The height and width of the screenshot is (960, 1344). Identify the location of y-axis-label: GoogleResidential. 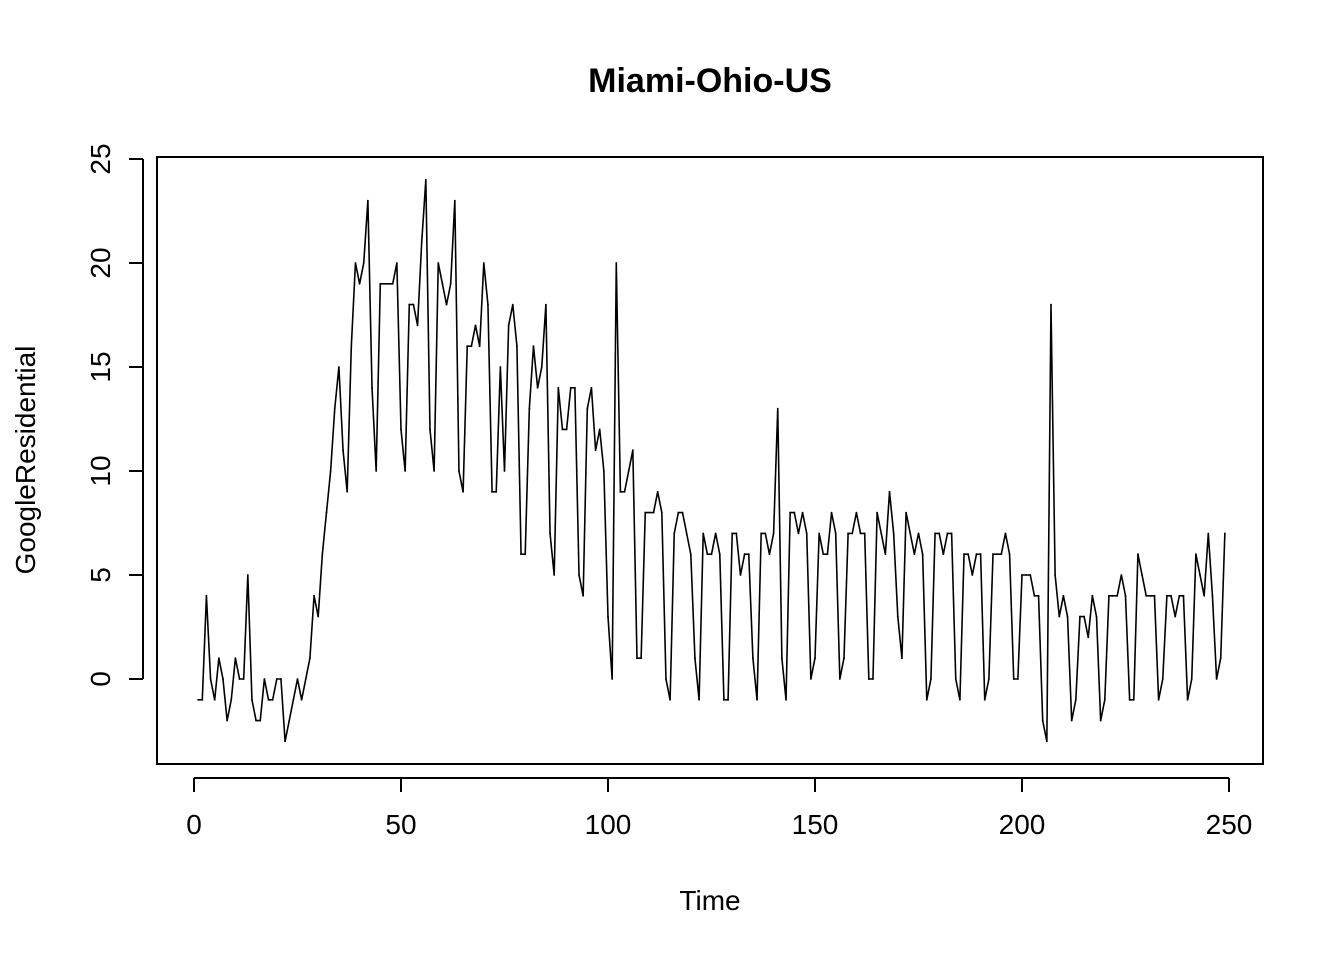
(25, 460).